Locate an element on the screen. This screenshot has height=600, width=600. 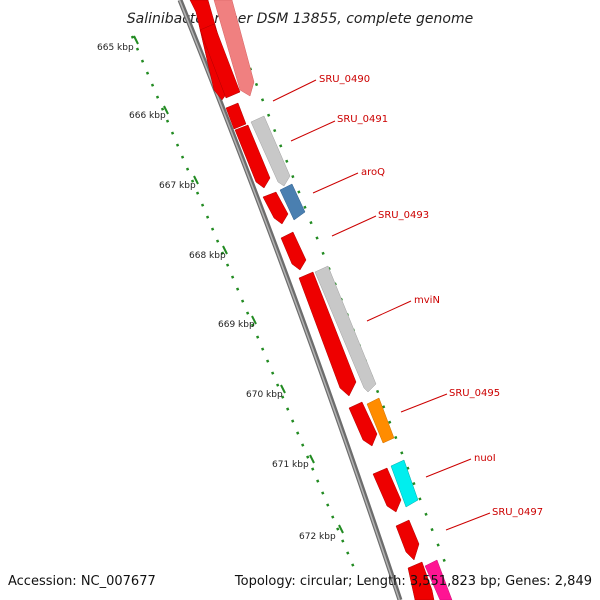
scale-tick-671: 671 kbp is located at coordinates (293, 462).